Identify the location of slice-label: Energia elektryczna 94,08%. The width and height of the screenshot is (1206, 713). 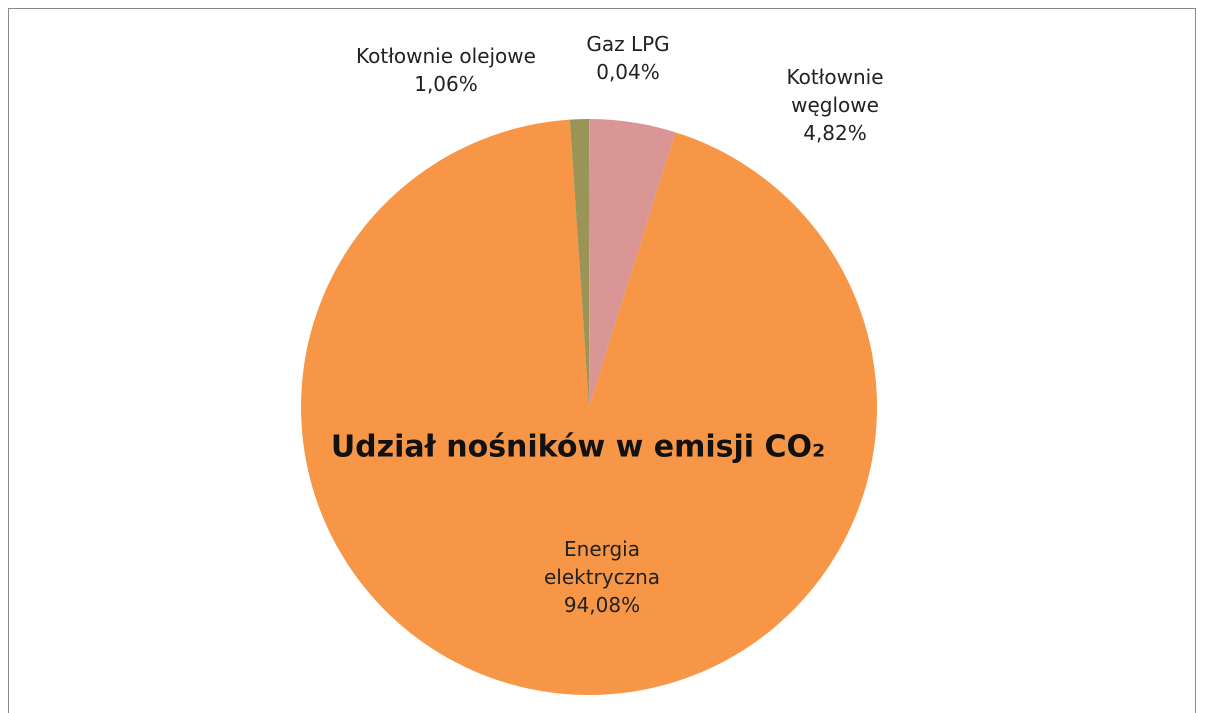
(602, 577).